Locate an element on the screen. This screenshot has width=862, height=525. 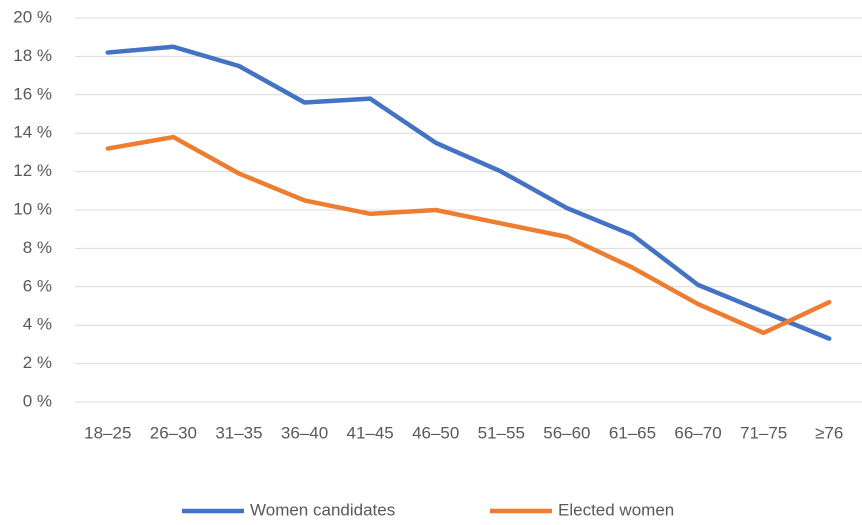
x-tick-label: 51–55 is located at coordinates (501, 432).